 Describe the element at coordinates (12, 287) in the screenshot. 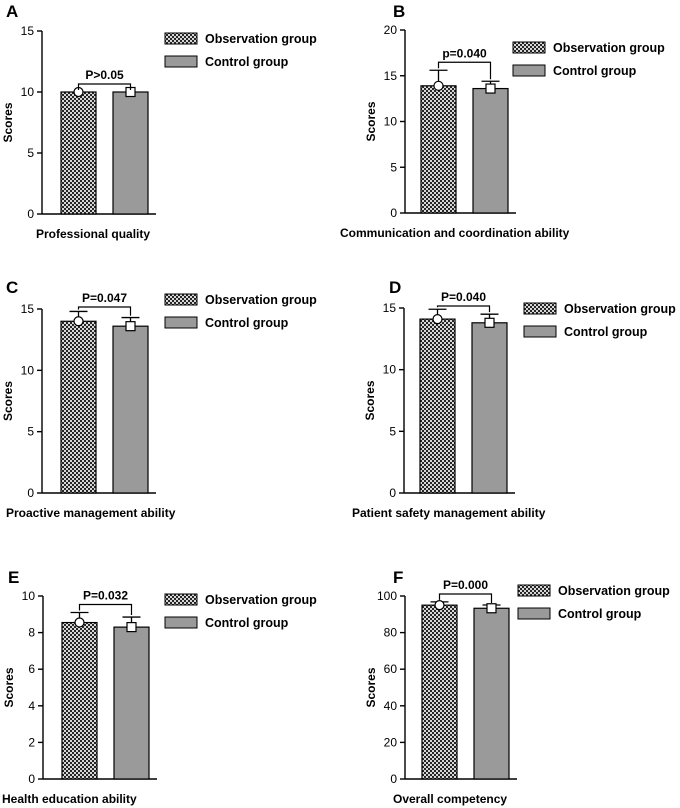

I see `panel-letter: C` at that location.